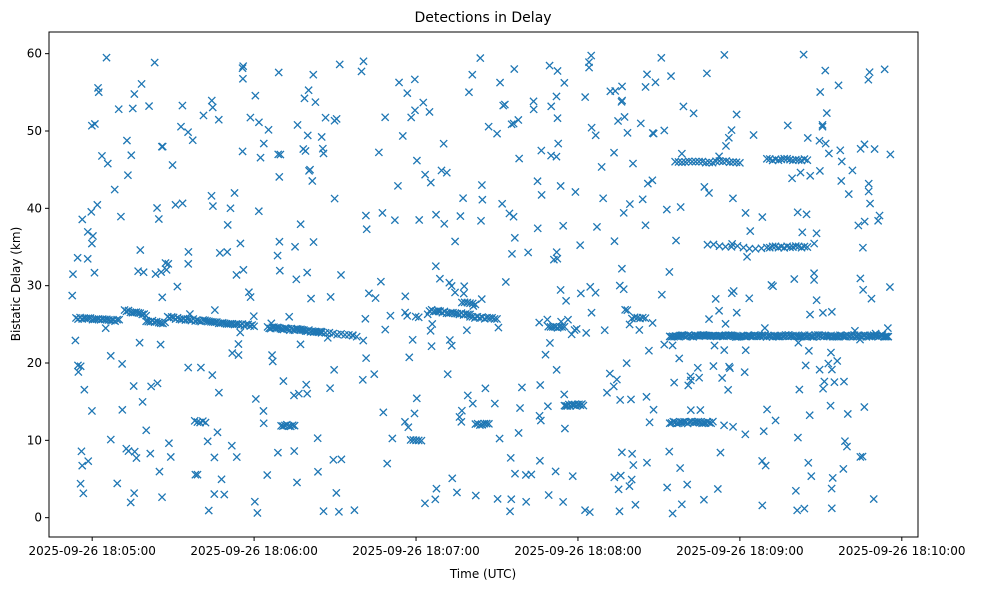  I want to click on y-tick-label: 30, so click(34, 286).